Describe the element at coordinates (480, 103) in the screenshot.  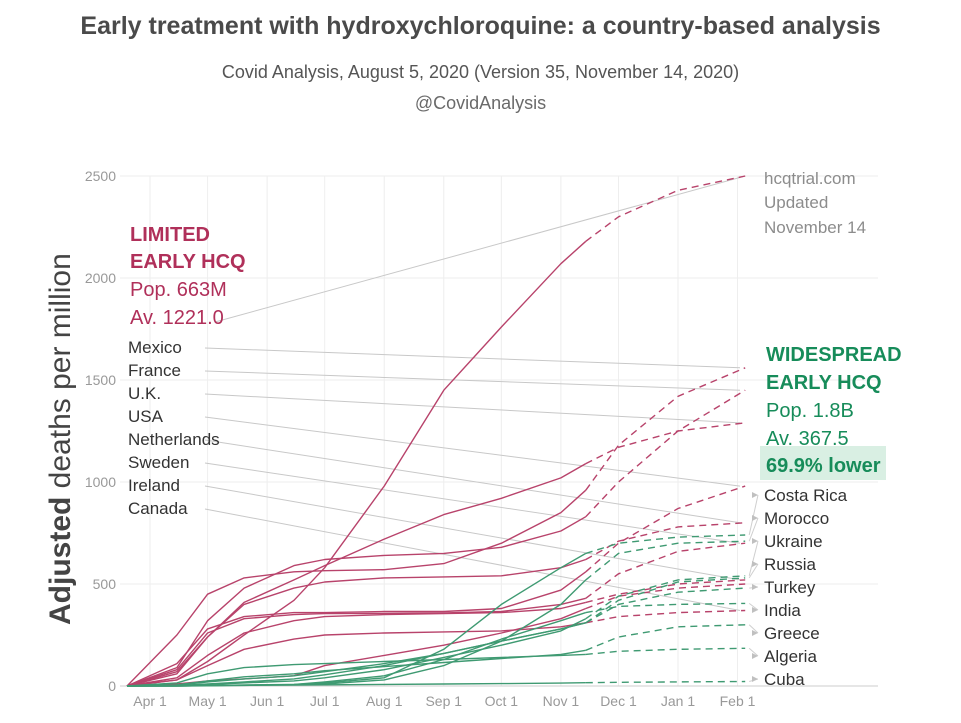
I see `author-handle: @CovidAnalysis` at that location.